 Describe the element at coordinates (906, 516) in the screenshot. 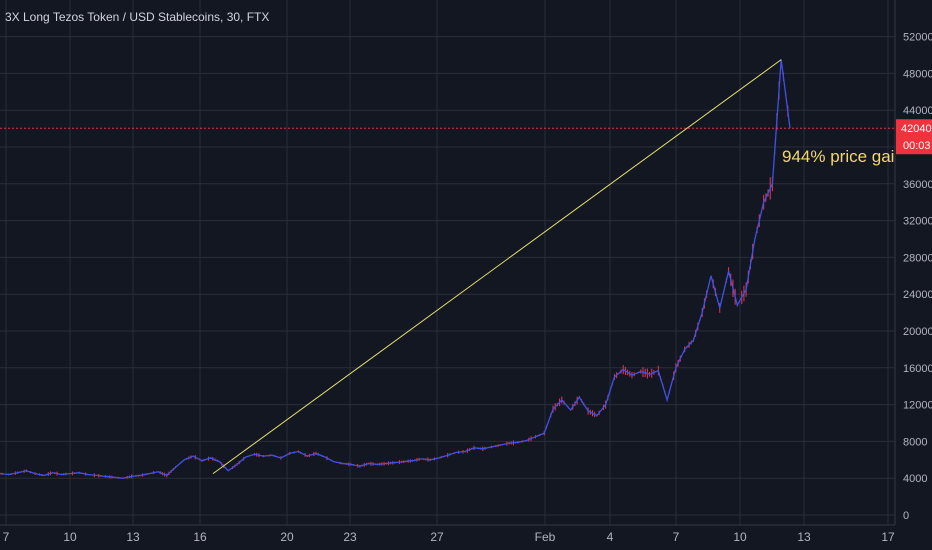

I see `y-tick-label: 0` at that location.